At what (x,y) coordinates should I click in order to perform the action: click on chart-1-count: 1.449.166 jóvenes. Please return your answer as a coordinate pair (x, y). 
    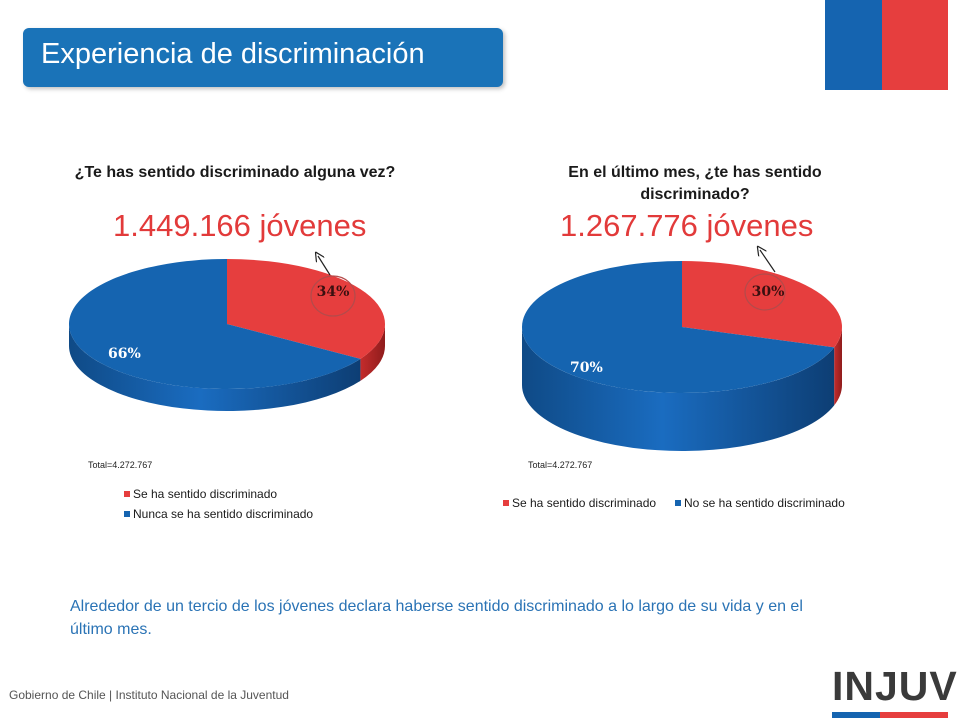
    Looking at the image, I should click on (240, 225).